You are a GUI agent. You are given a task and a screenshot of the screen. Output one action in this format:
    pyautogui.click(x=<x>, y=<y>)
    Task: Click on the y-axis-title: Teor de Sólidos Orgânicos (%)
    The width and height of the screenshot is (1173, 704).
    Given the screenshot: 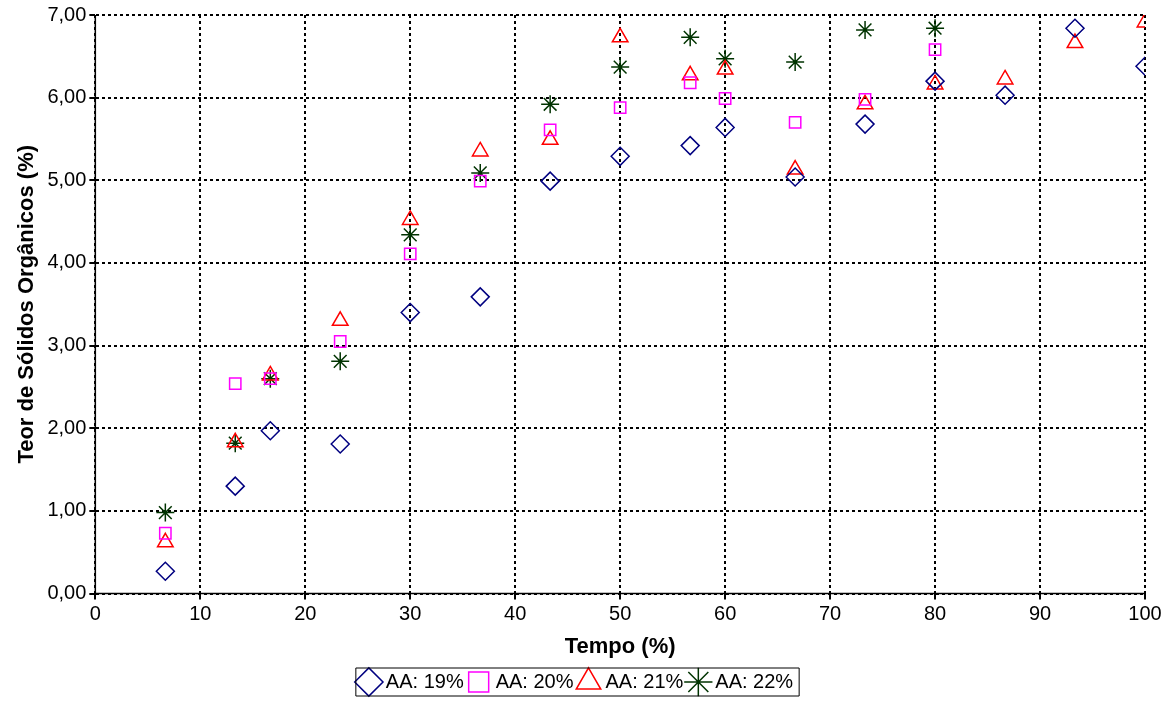 What is the action you would take?
    pyautogui.click(x=26, y=304)
    